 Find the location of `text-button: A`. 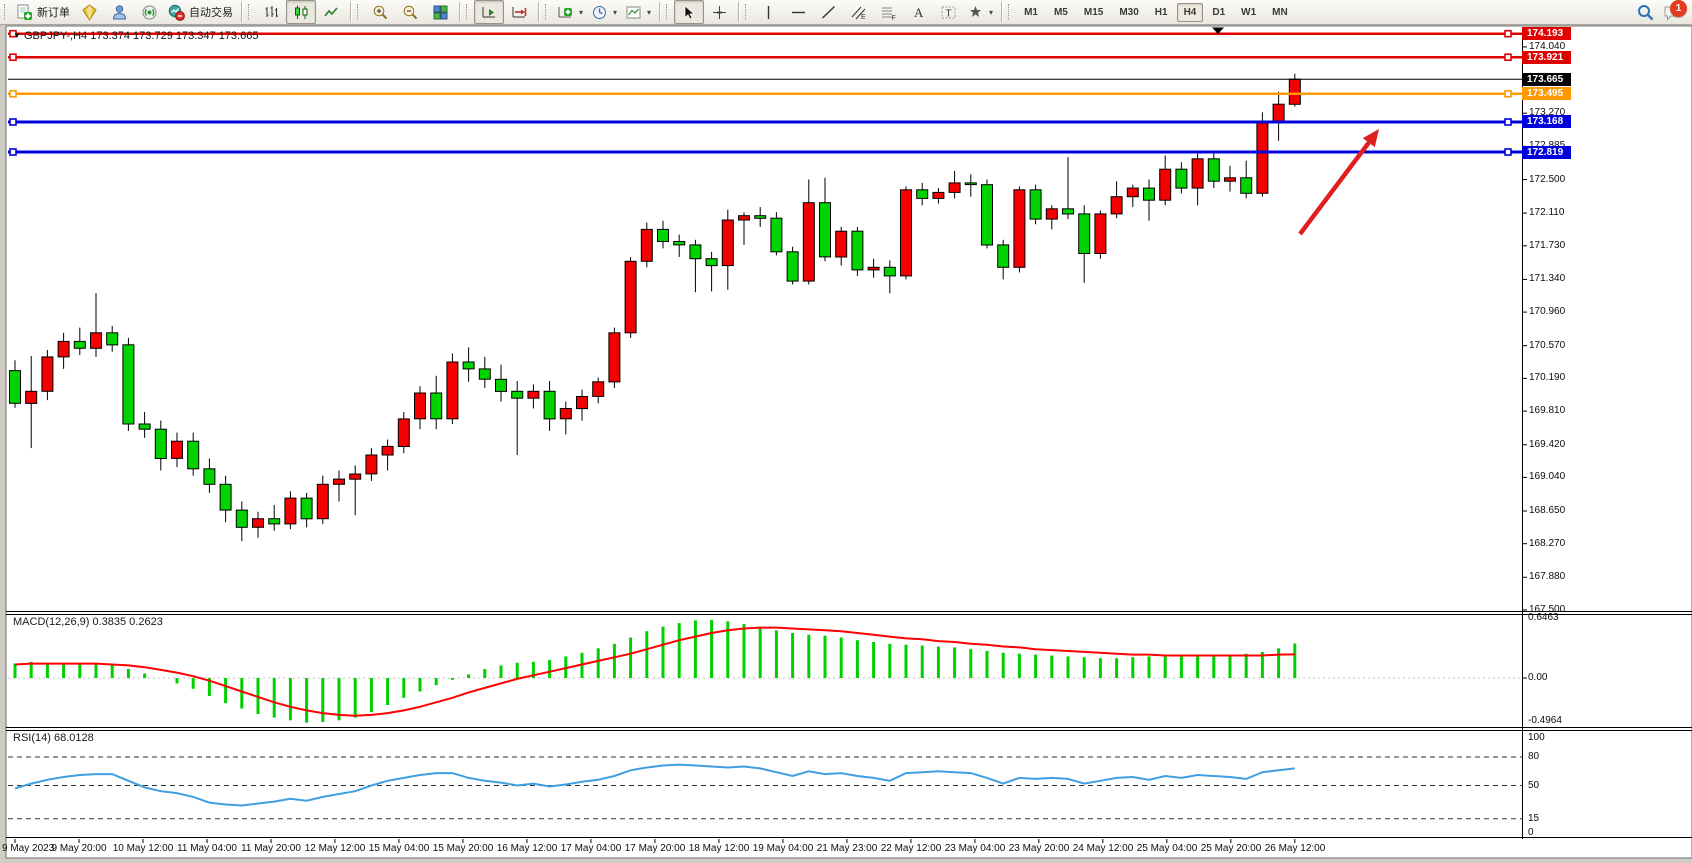

text-button: A is located at coordinates (918, 12).